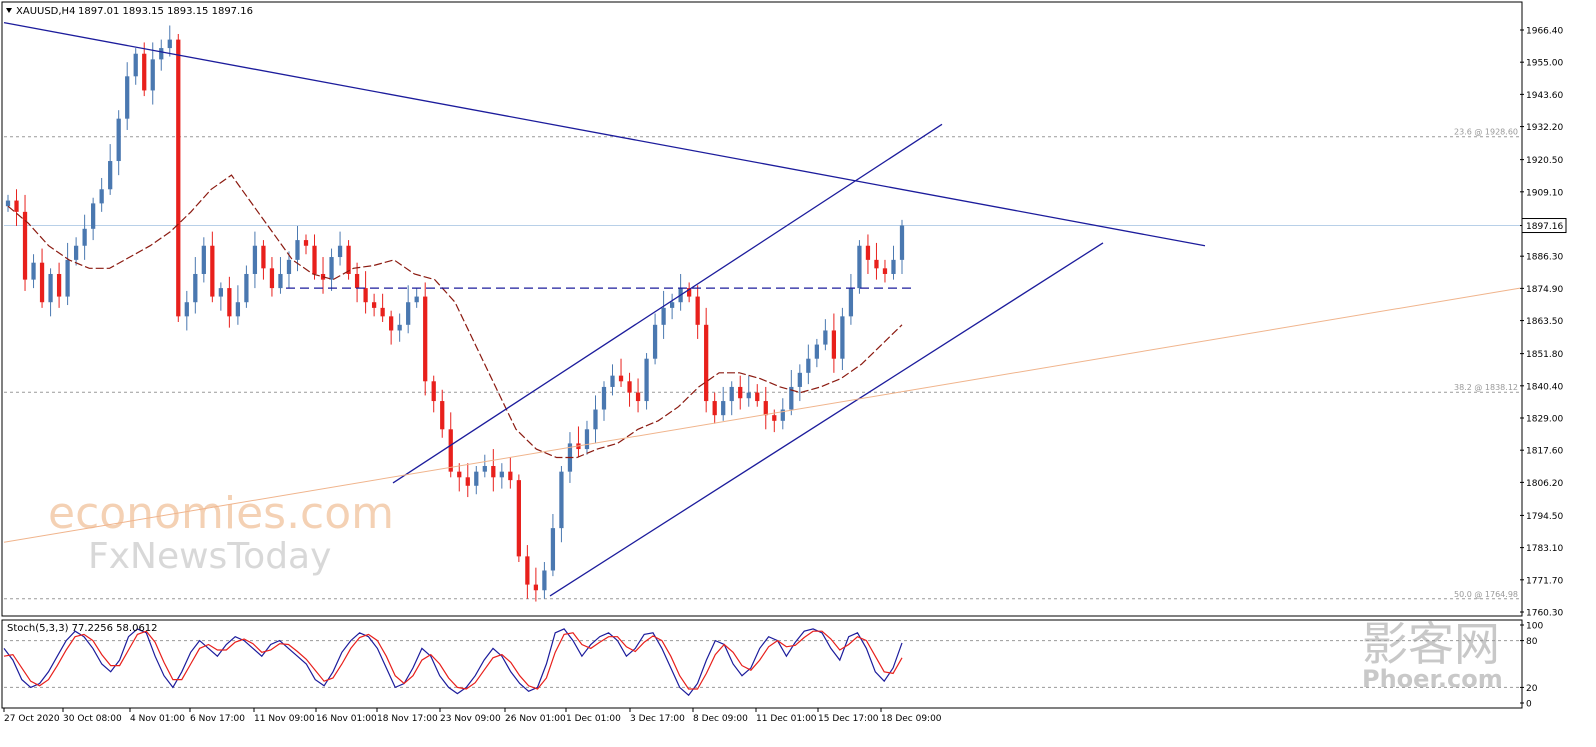 This screenshot has height=747, width=1596. What do you see at coordinates (470, 719) in the screenshot?
I see `x-tick-label: 23 Nov 09:00` at bounding box center [470, 719].